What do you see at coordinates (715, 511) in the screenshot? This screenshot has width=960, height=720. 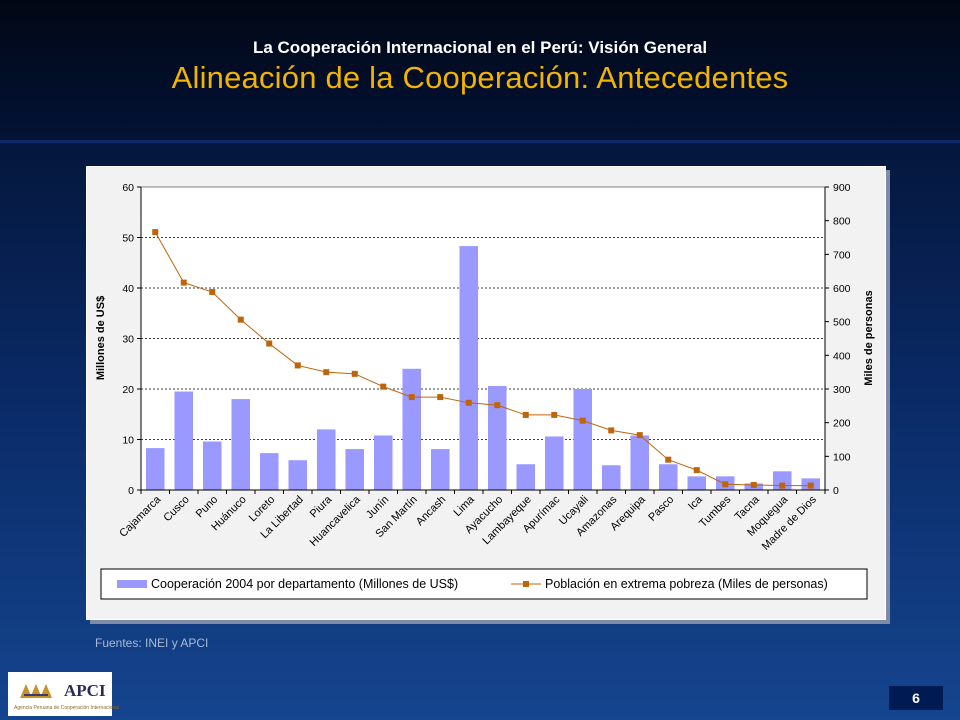 I see `x-tick-label: Tumbes` at bounding box center [715, 511].